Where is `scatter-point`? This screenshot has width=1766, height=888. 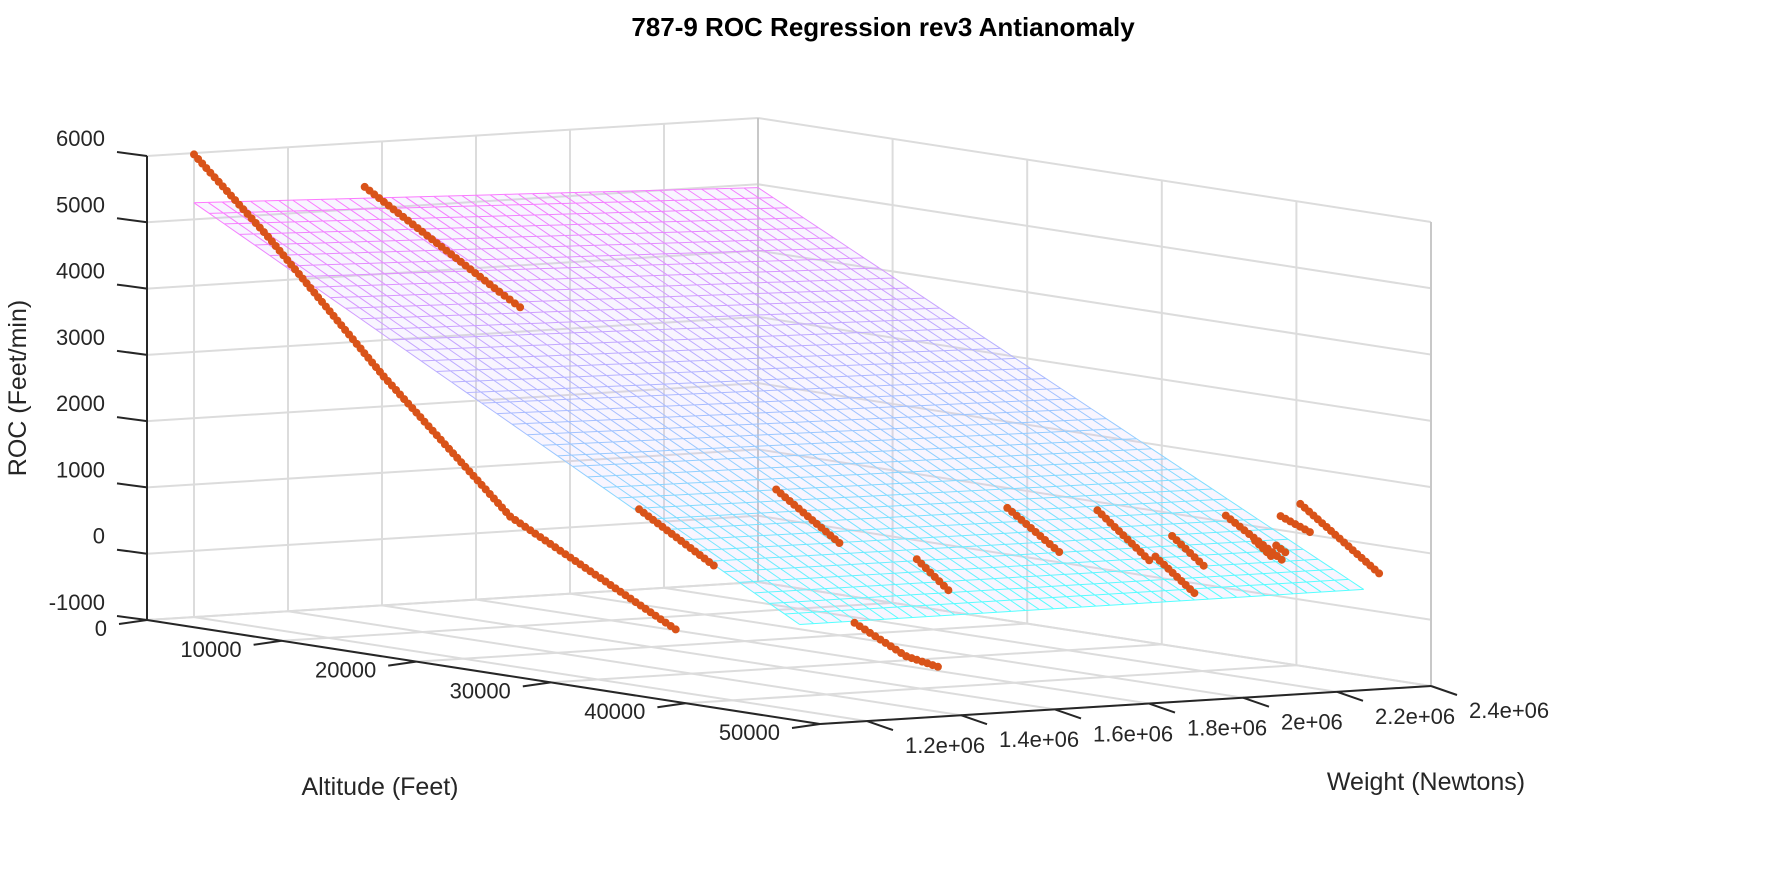 scatter-point is located at coordinates (1379, 573).